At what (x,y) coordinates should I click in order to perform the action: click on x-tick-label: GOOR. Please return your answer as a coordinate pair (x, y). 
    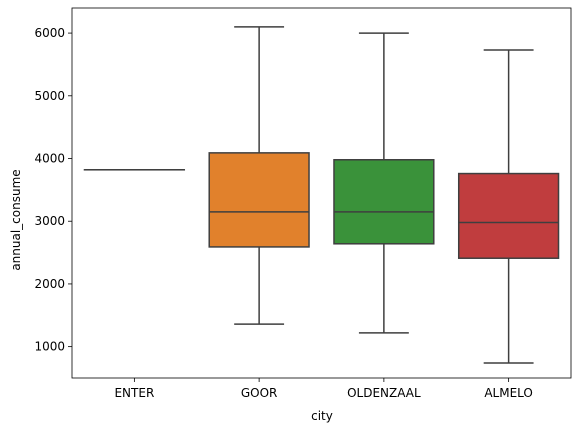
    Looking at the image, I should click on (259, 393).